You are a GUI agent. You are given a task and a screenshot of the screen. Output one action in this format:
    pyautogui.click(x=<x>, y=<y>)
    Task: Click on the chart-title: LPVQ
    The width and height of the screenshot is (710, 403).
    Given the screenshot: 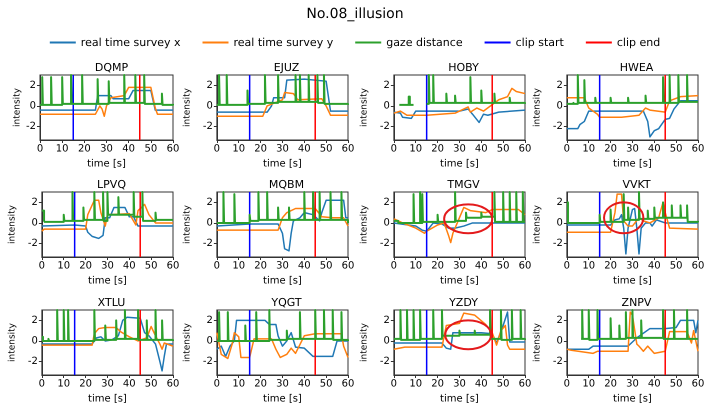 What is the action you would take?
    pyautogui.click(x=111, y=184)
    